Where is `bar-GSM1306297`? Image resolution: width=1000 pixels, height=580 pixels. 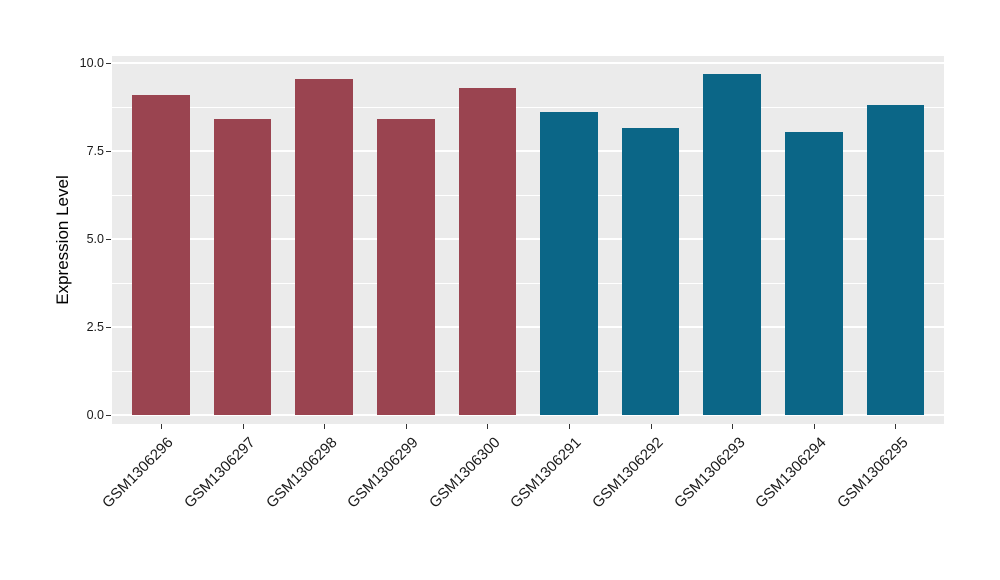 bar-GSM1306297 is located at coordinates (242, 267).